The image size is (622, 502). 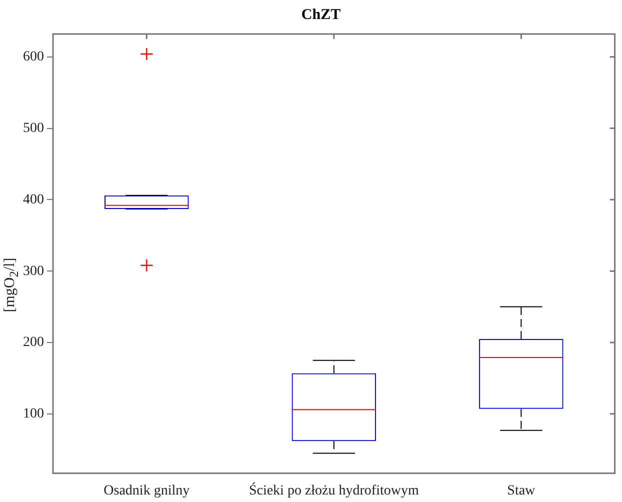 I want to click on y-tick-label: 500, so click(x=33, y=128).